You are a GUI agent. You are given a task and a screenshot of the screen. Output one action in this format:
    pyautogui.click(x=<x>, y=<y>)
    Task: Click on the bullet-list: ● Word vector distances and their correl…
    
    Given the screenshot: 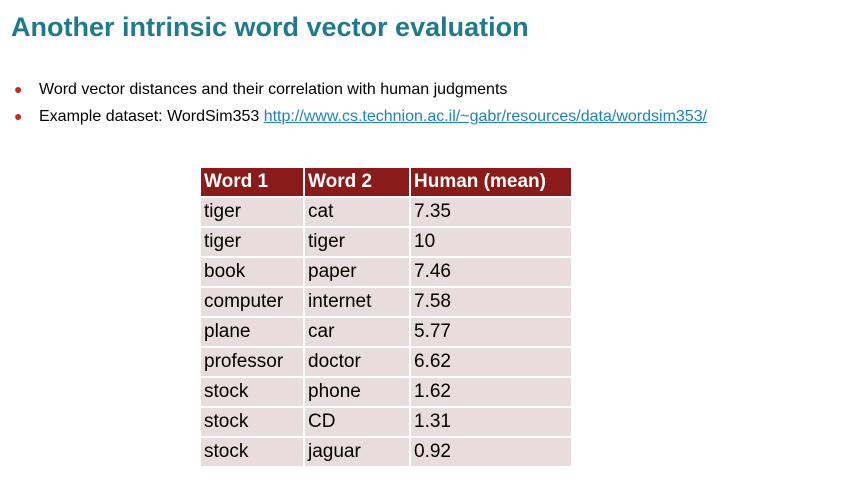 What is the action you would take?
    pyautogui.click(x=360, y=103)
    